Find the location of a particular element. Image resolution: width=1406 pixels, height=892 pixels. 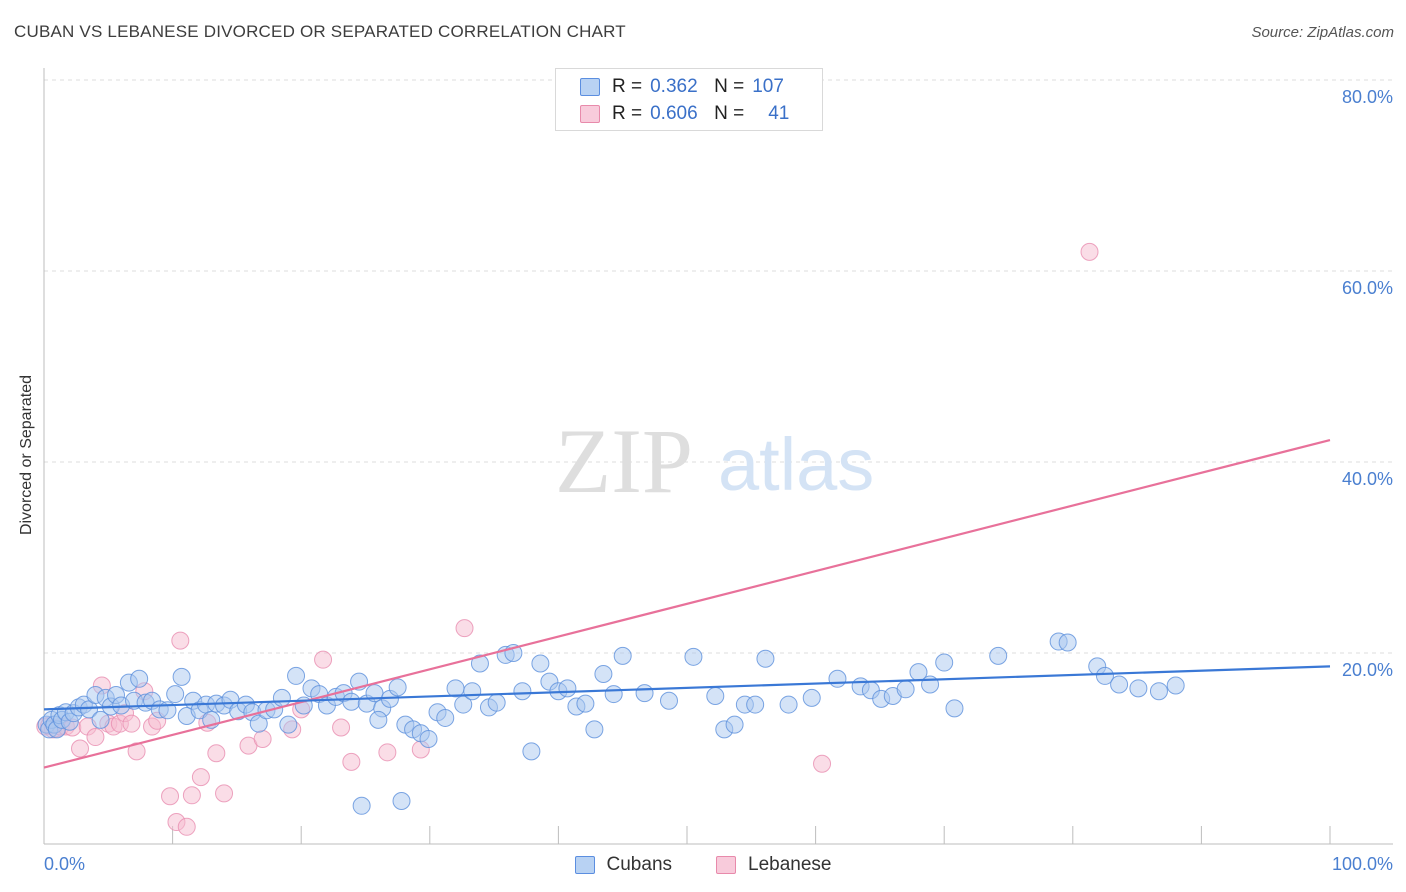

legend-label-lebanese: Lebanese is located at coordinates (790, 864).